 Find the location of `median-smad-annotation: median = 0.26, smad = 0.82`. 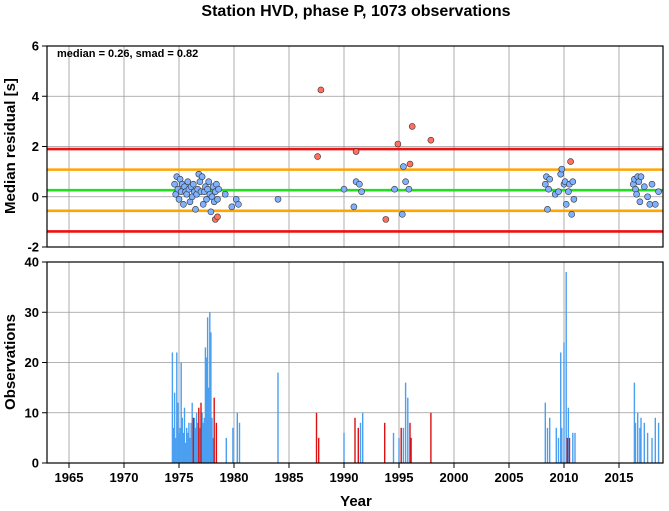

median-smad-annotation: median = 0.26, smad = 0.82 is located at coordinates (127, 54).